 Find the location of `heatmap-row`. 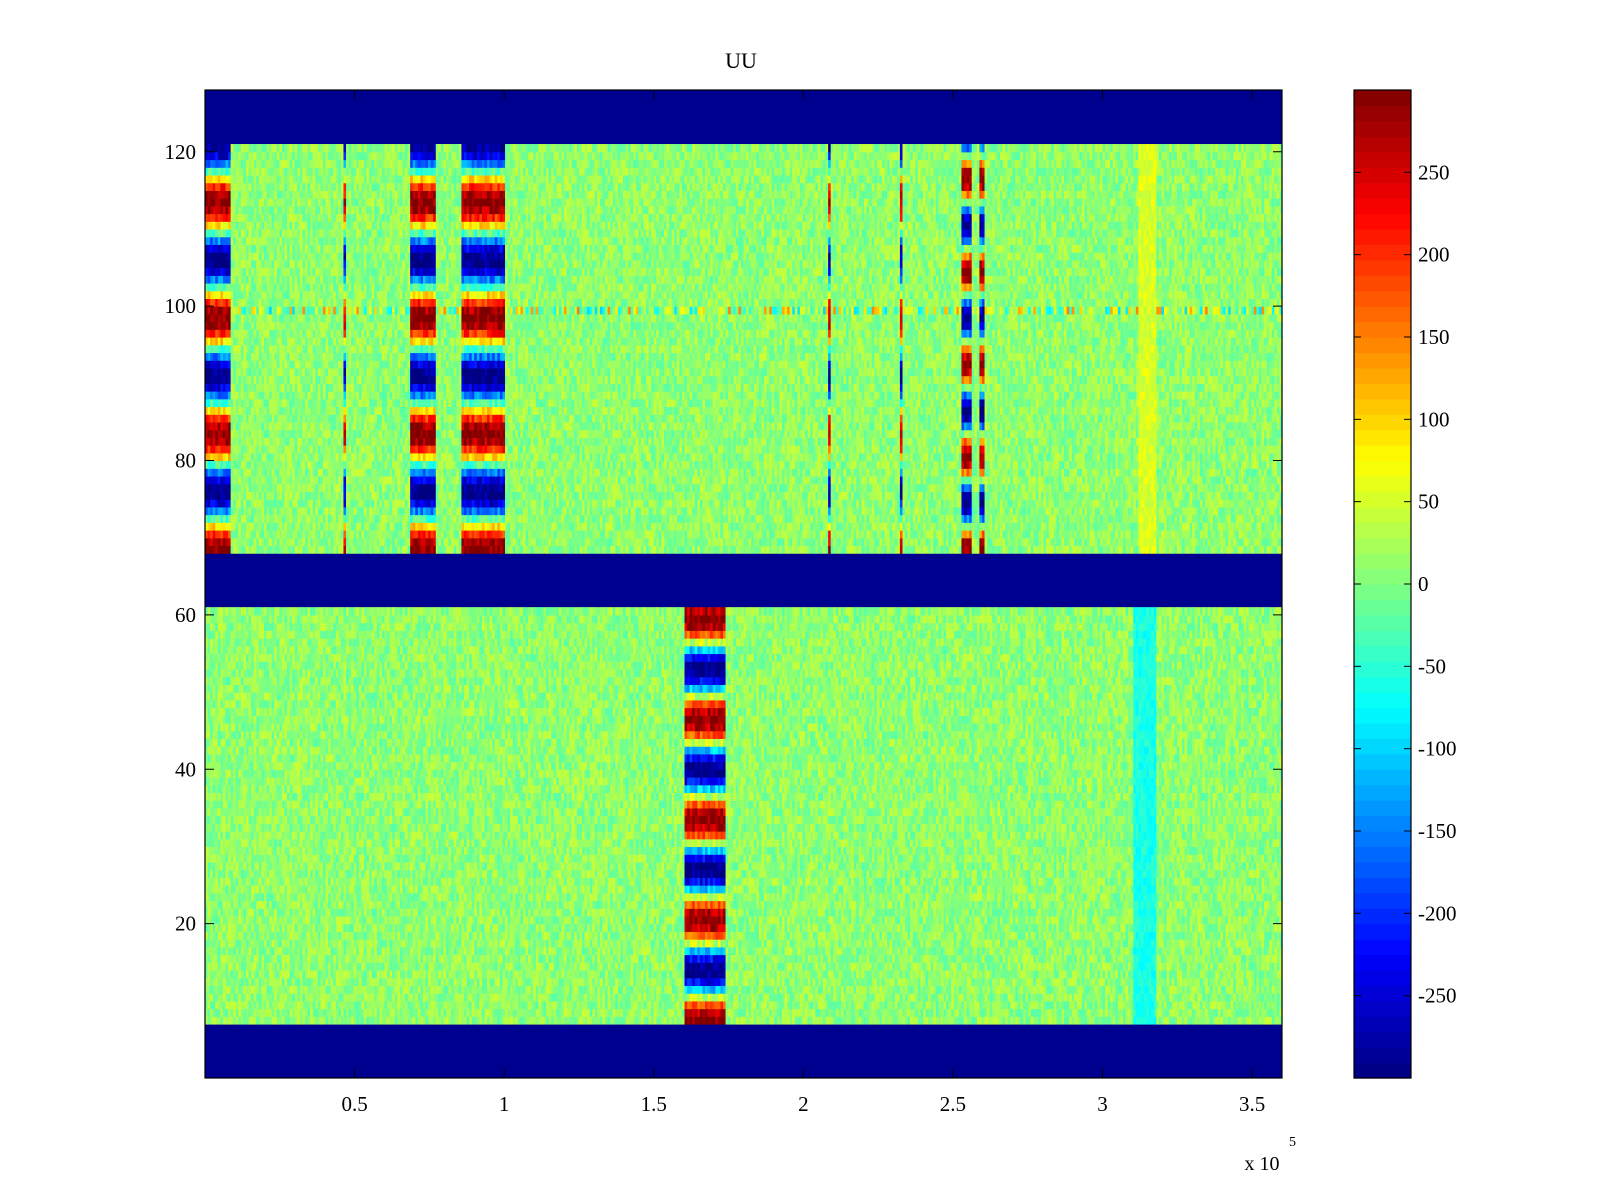

heatmap-row is located at coordinates (744, 951).